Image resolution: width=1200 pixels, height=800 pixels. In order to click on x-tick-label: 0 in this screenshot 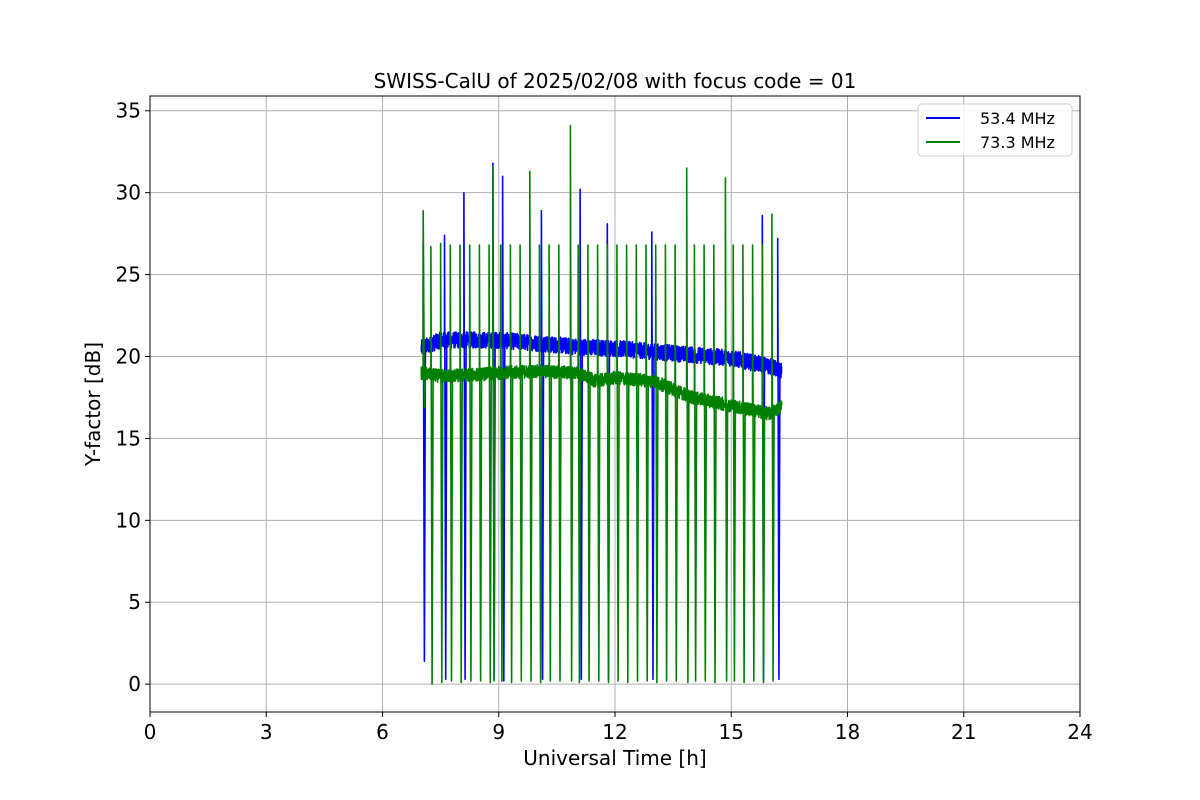, I will do `click(150, 732)`.